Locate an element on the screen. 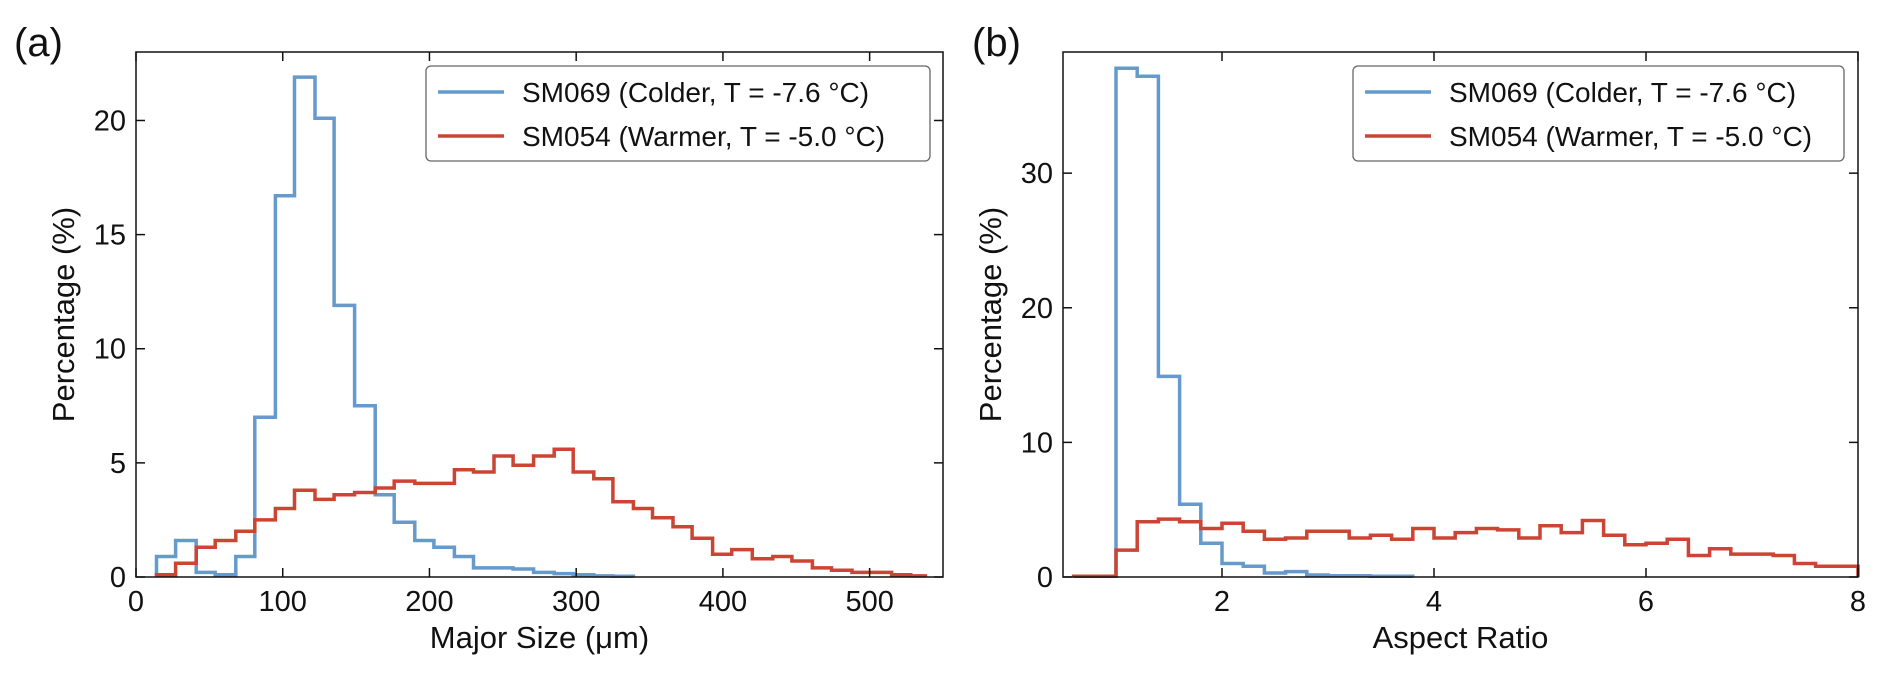 The width and height of the screenshot is (1892, 674). panel-label: (b) is located at coordinates (996, 43).